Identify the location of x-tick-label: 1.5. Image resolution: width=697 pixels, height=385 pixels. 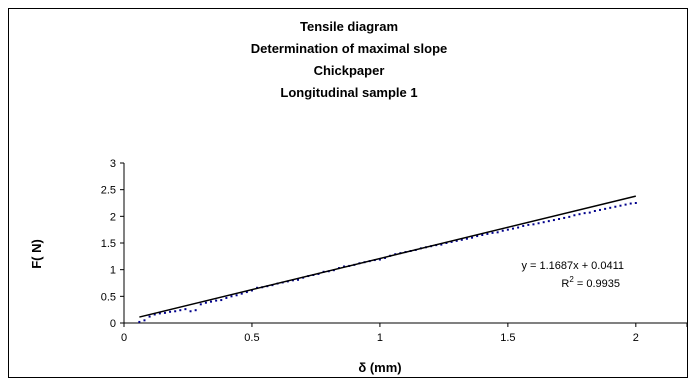
(507, 338).